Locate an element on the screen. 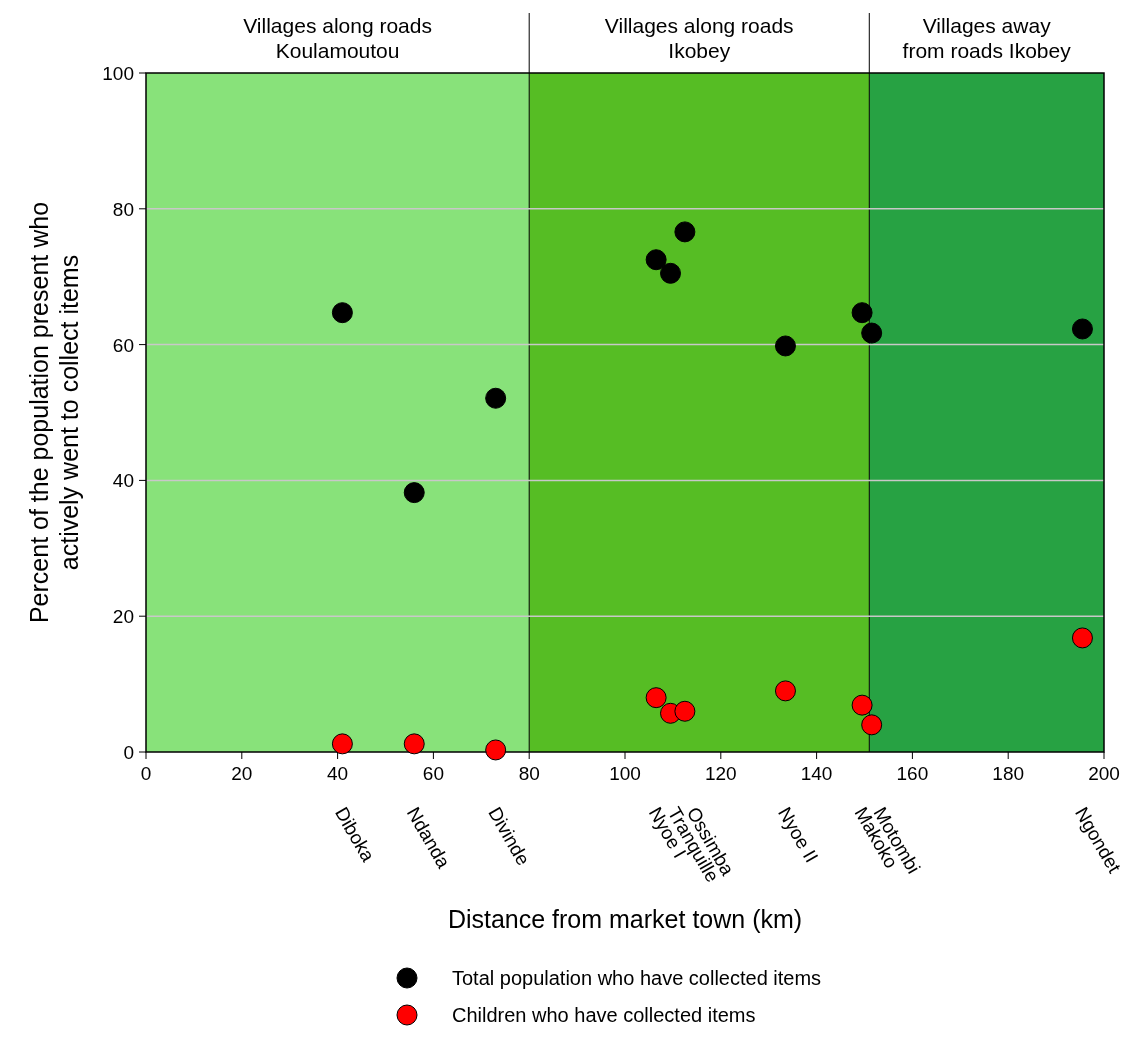 The height and width of the screenshot is (1037, 1142). x-tick-label: 80 is located at coordinates (529, 773).